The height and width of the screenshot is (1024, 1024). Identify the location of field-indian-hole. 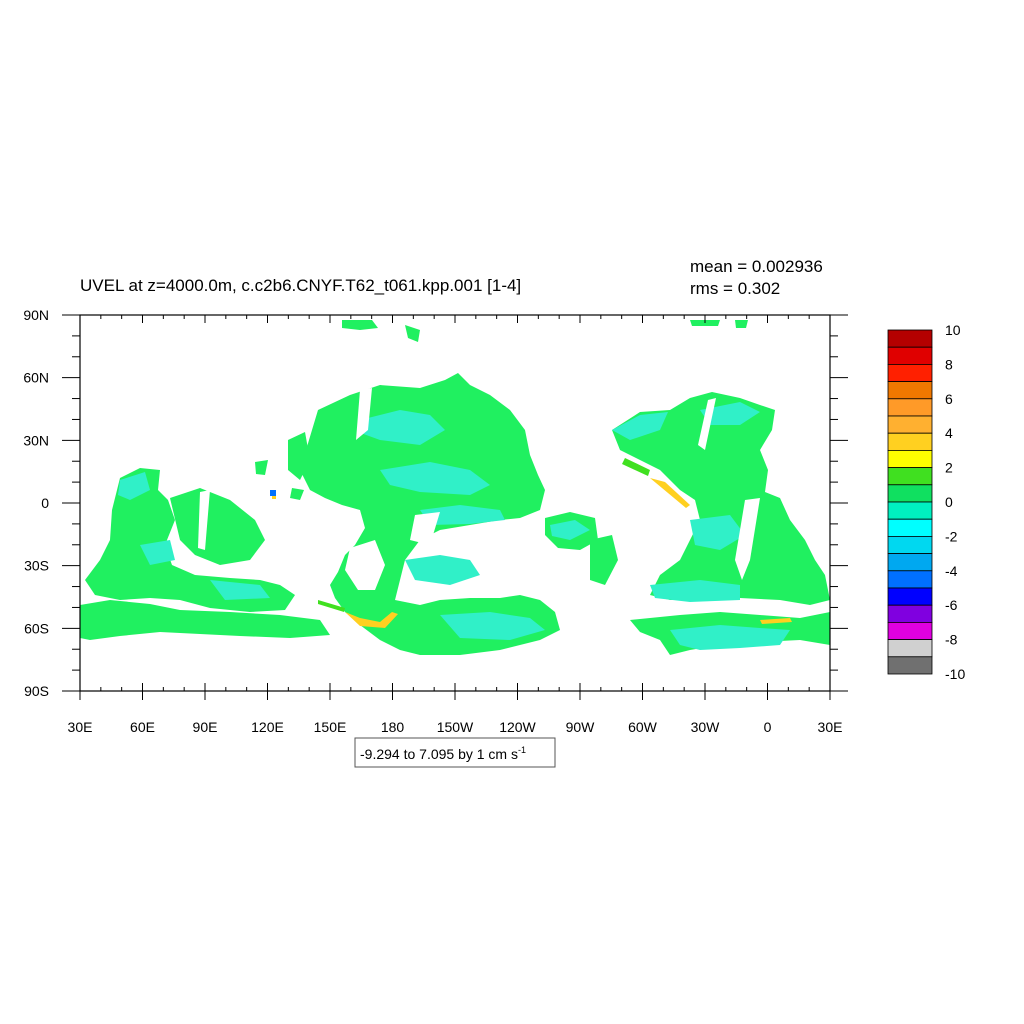
(204, 520).